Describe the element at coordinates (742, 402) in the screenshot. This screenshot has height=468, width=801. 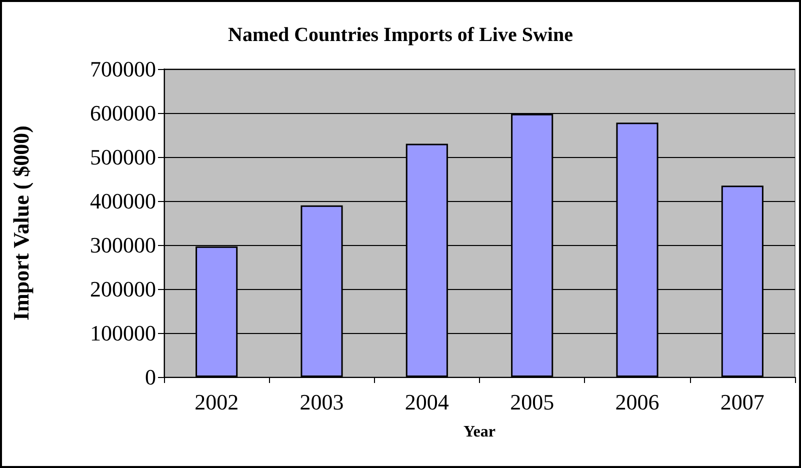
I see `x-tick-label: 2007` at that location.